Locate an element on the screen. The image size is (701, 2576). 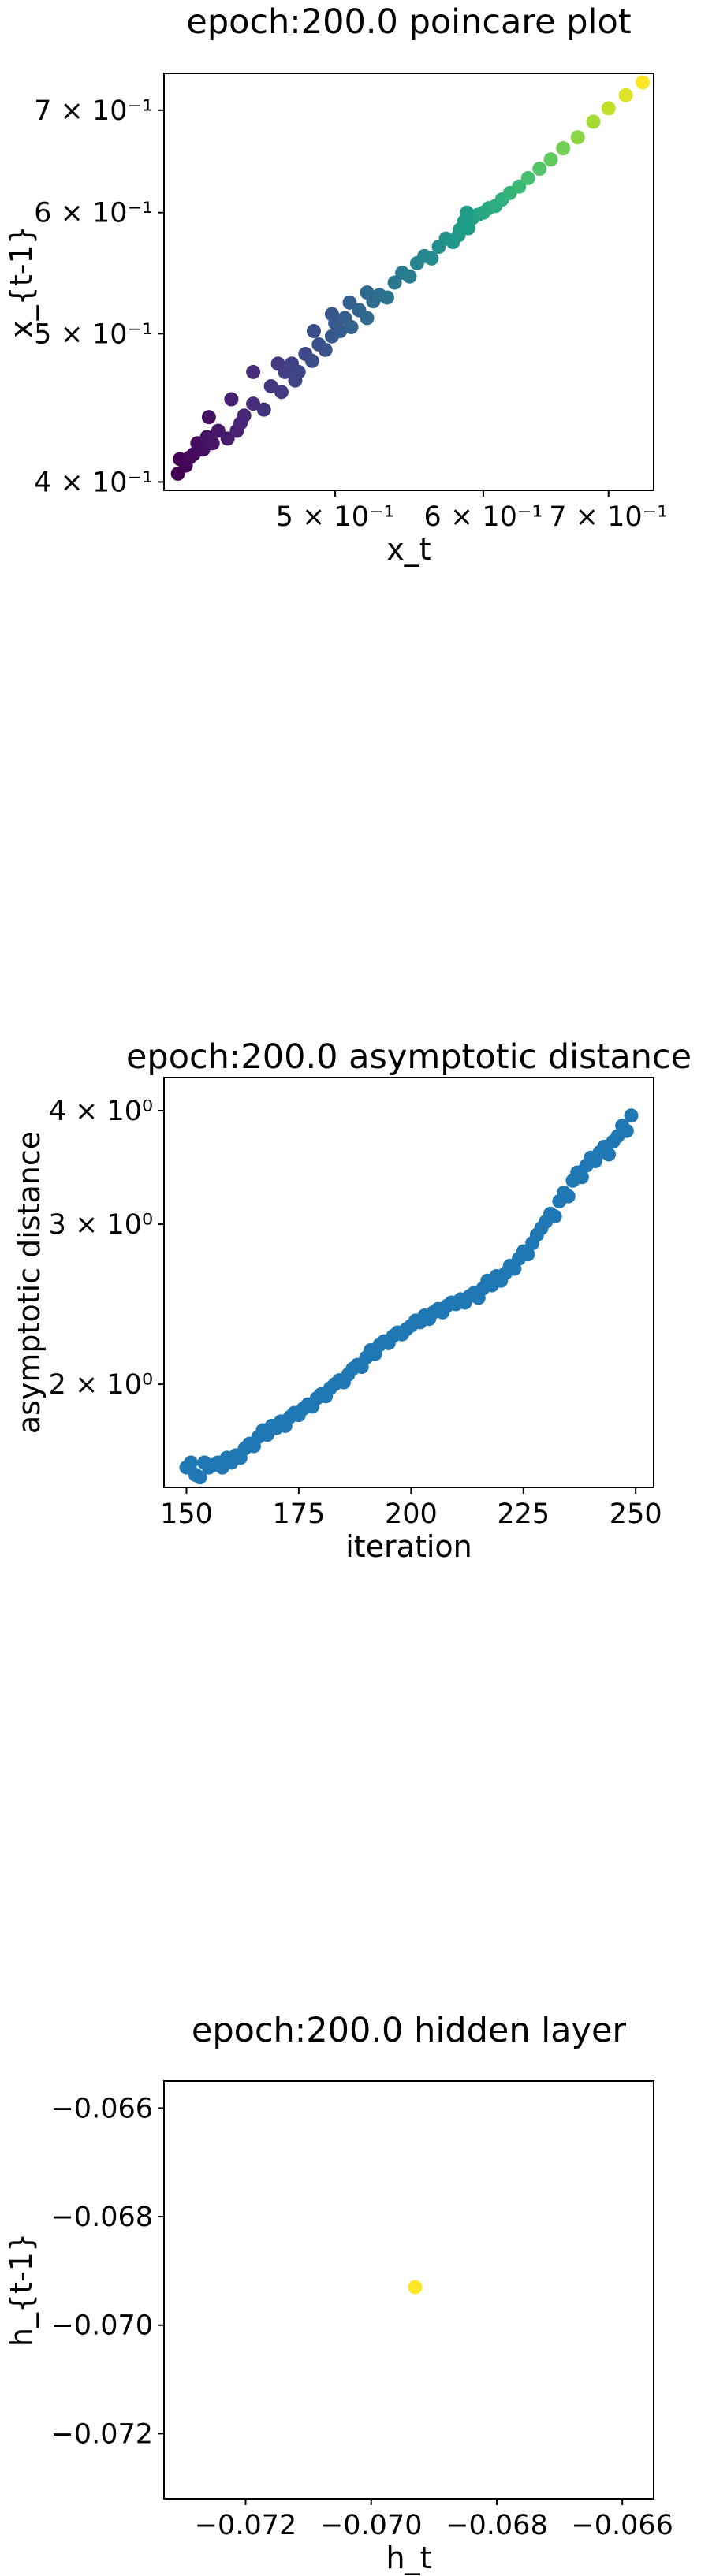
y-axis-label: asymptotic distance is located at coordinates (29, 1282).